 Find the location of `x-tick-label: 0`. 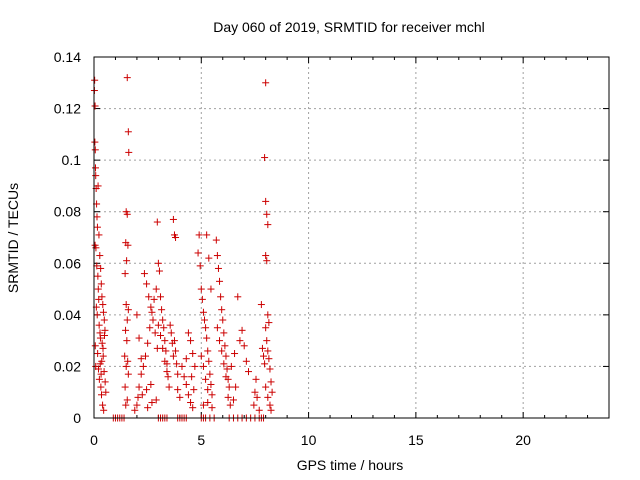

x-tick-label: 0 is located at coordinates (94, 440).